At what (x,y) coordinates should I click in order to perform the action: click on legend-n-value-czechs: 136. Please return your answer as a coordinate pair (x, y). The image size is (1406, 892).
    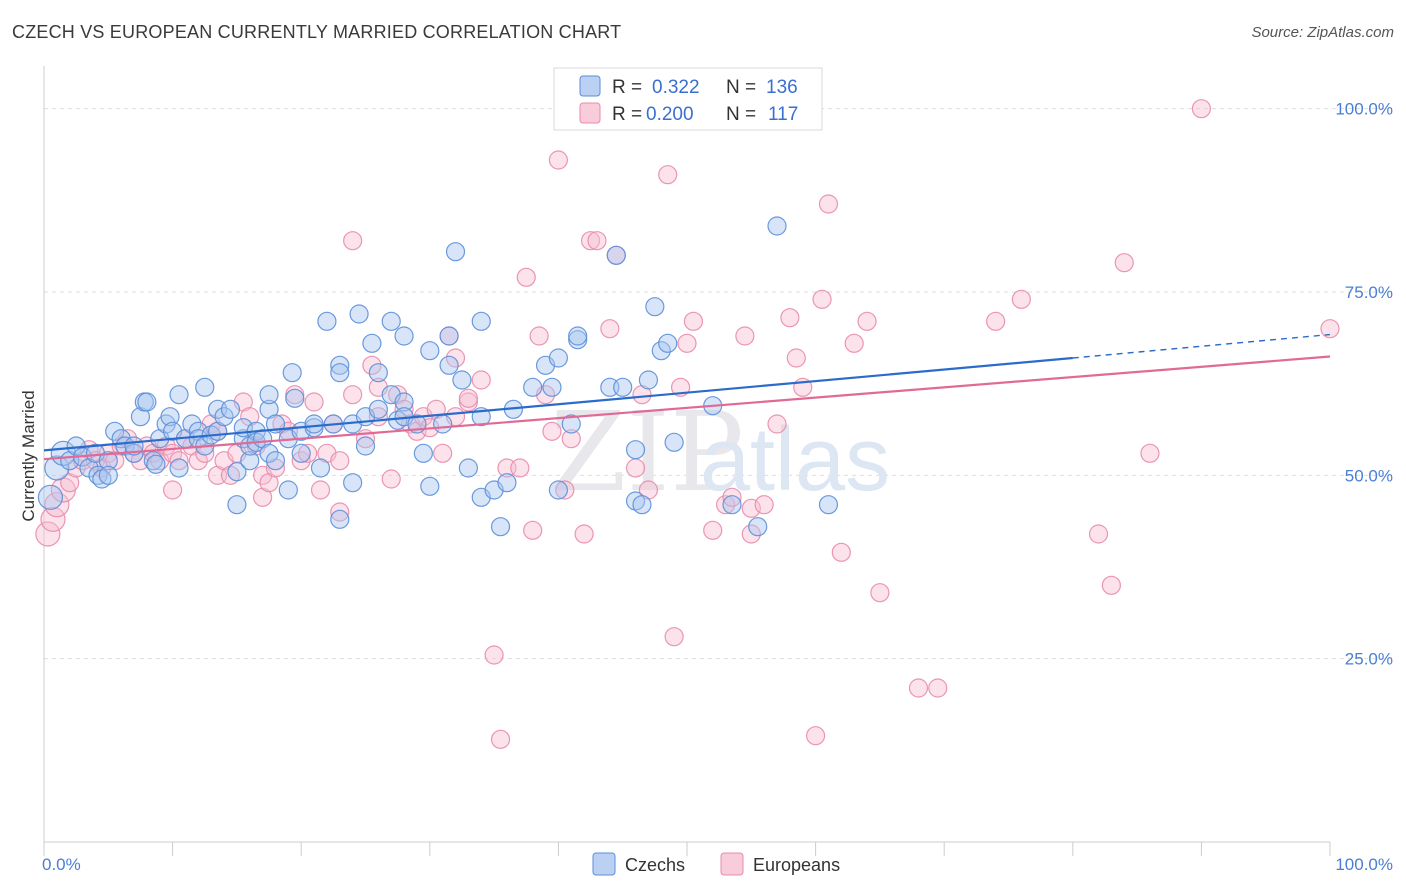
    Looking at the image, I should click on (782, 87).